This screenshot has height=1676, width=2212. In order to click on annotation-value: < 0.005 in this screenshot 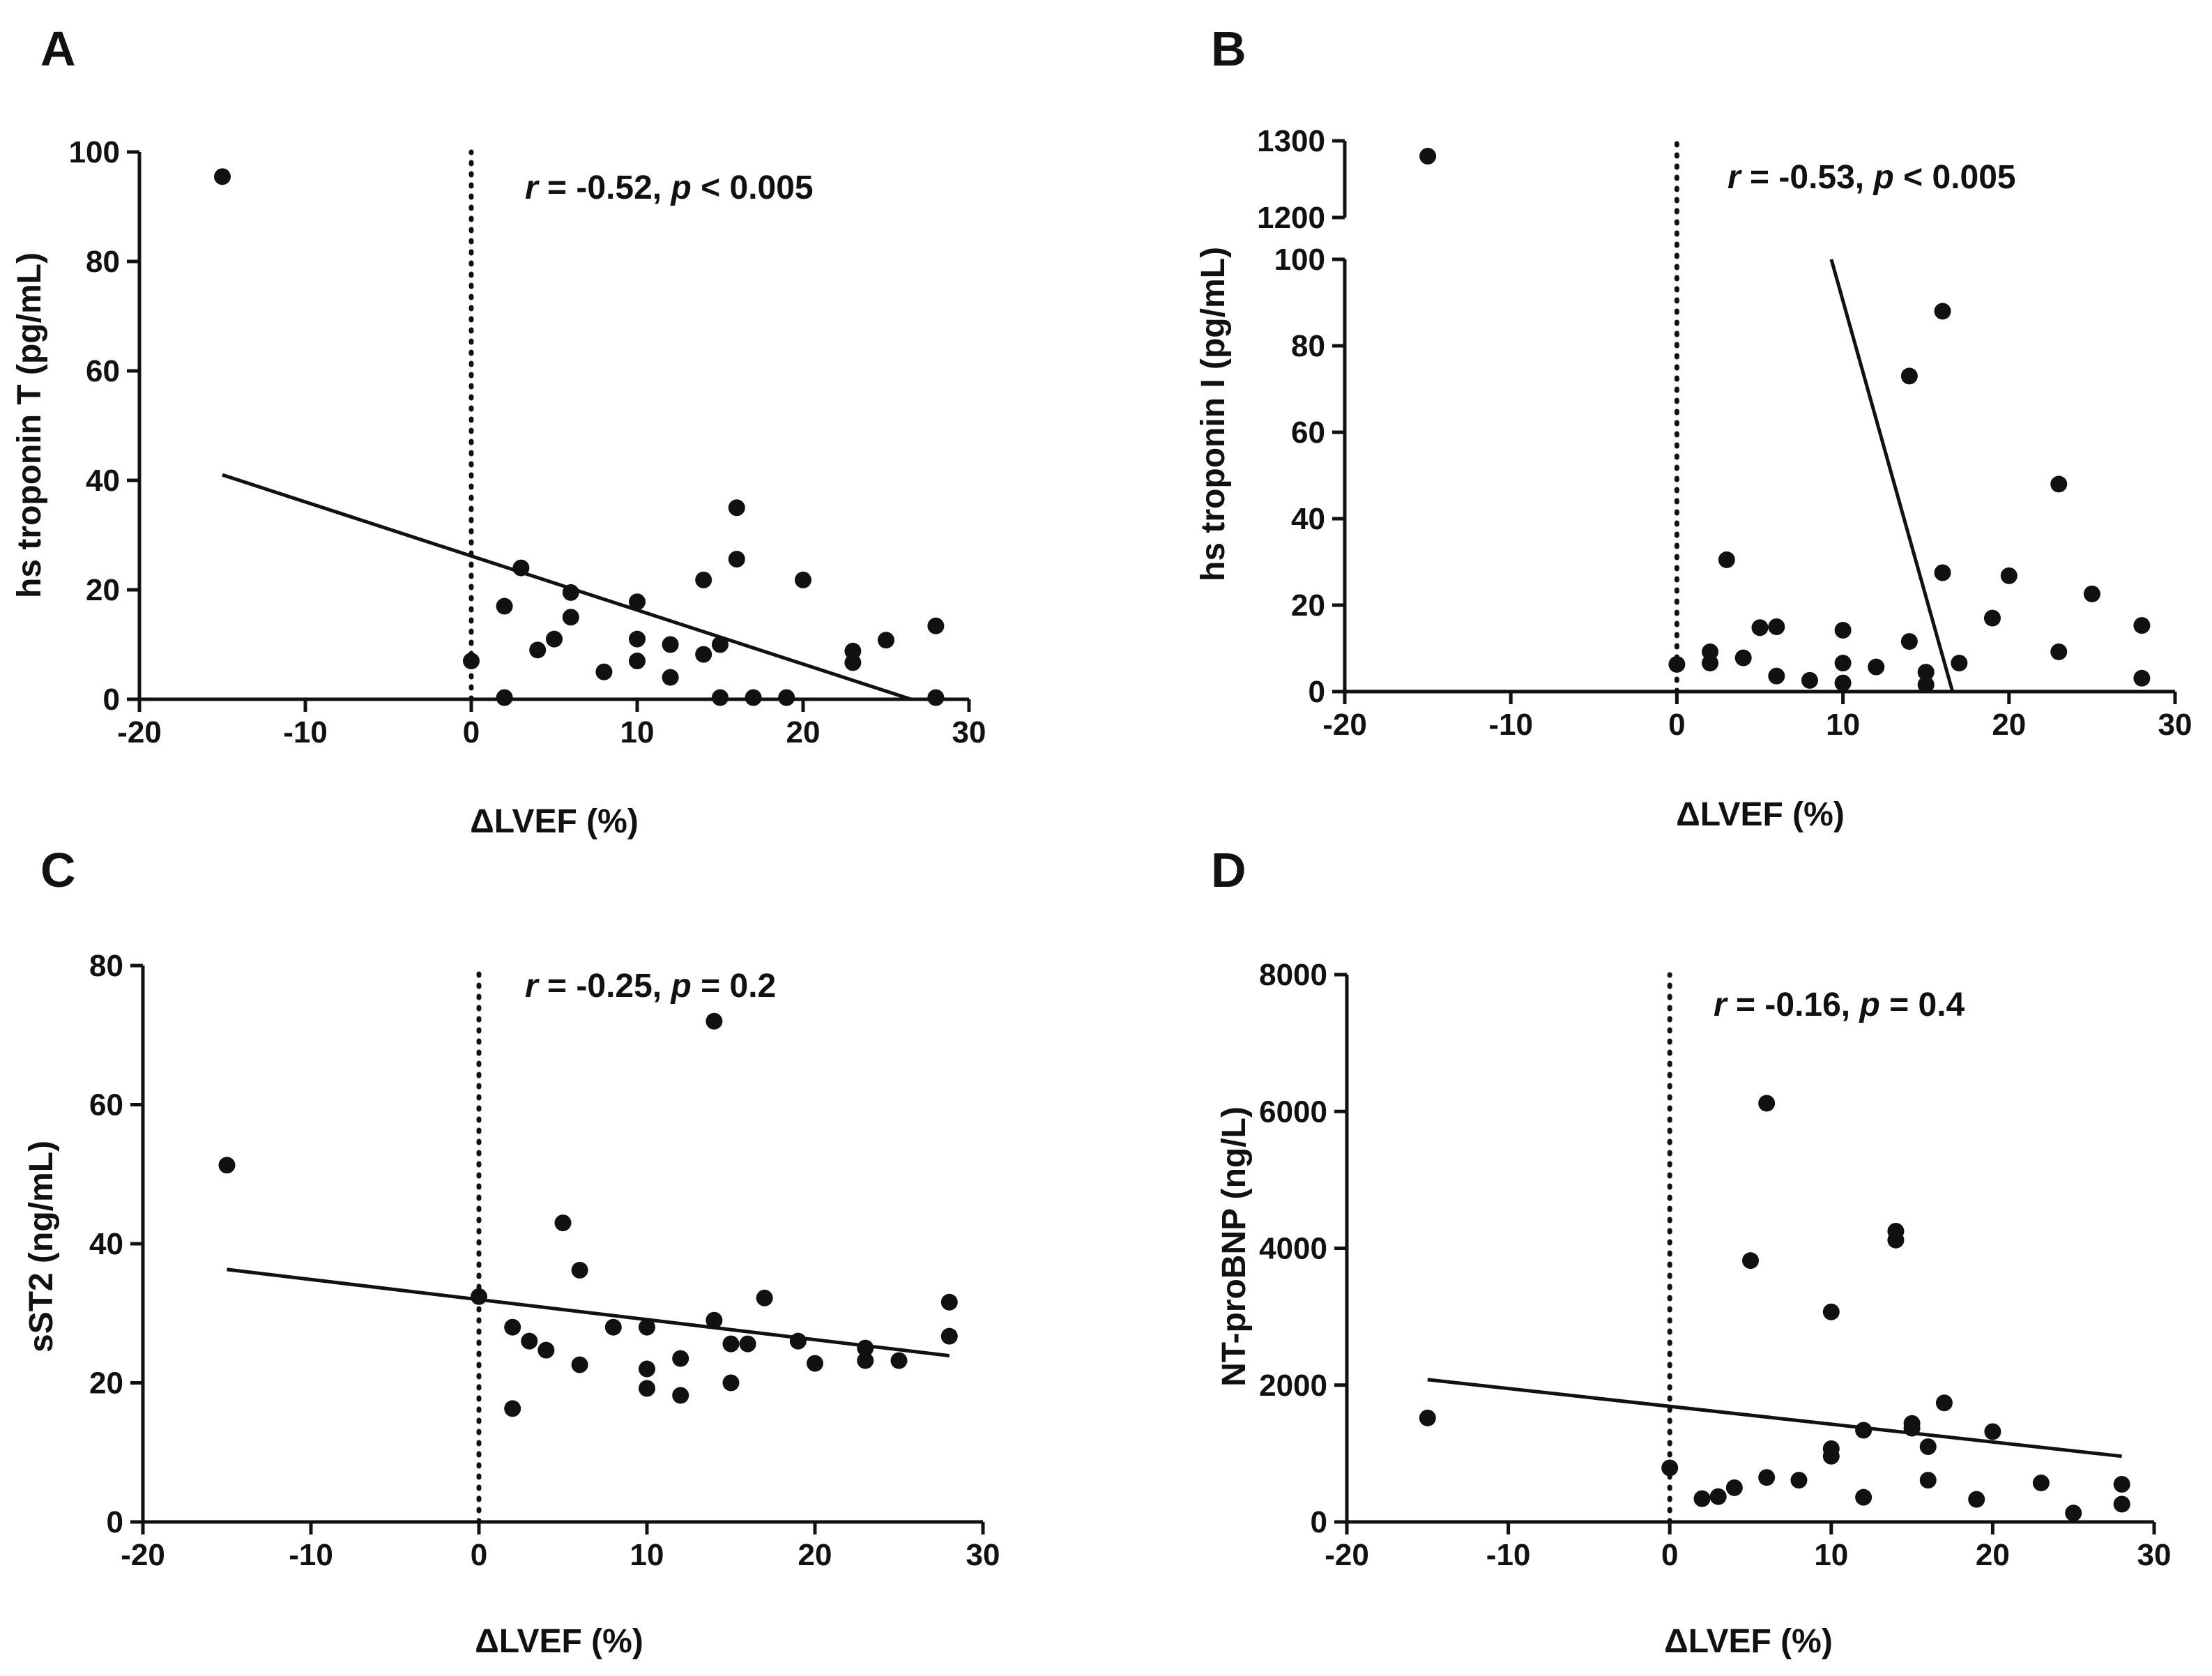, I will do `click(1955, 177)`.